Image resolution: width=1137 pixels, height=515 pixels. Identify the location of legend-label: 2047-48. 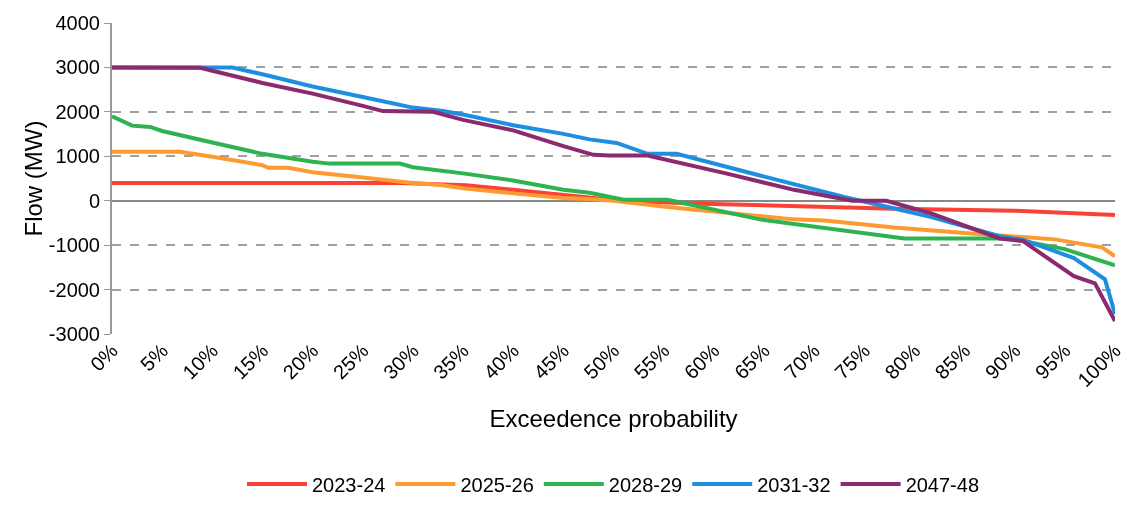
(942, 484).